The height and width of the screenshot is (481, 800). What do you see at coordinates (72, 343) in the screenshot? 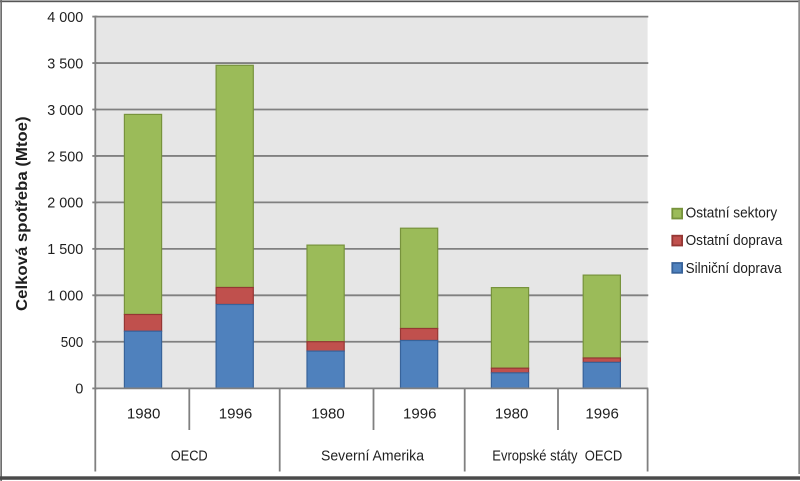
I see `svg-text: 500` at bounding box center [72, 343].